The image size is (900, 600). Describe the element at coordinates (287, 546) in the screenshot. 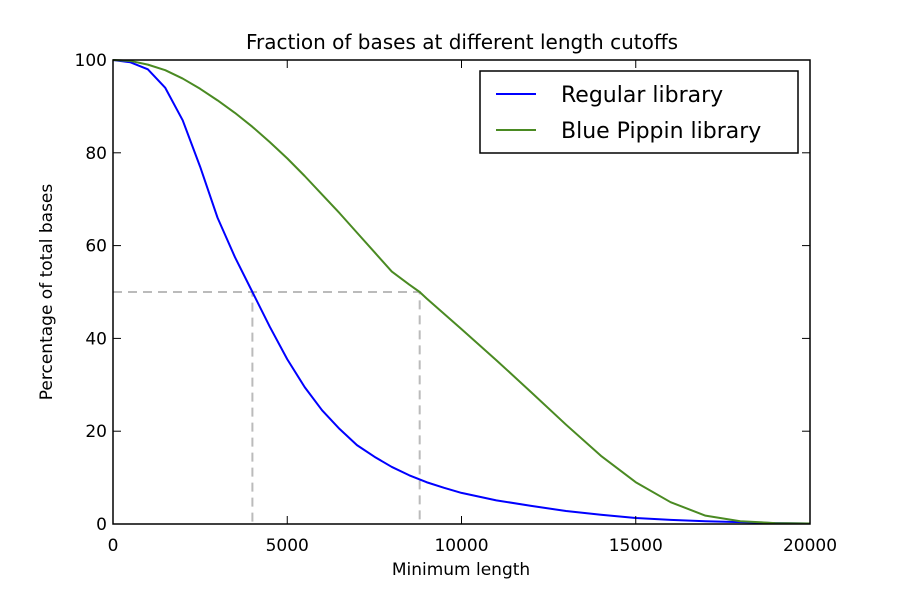

I see `x-tick-label: 5000` at that location.